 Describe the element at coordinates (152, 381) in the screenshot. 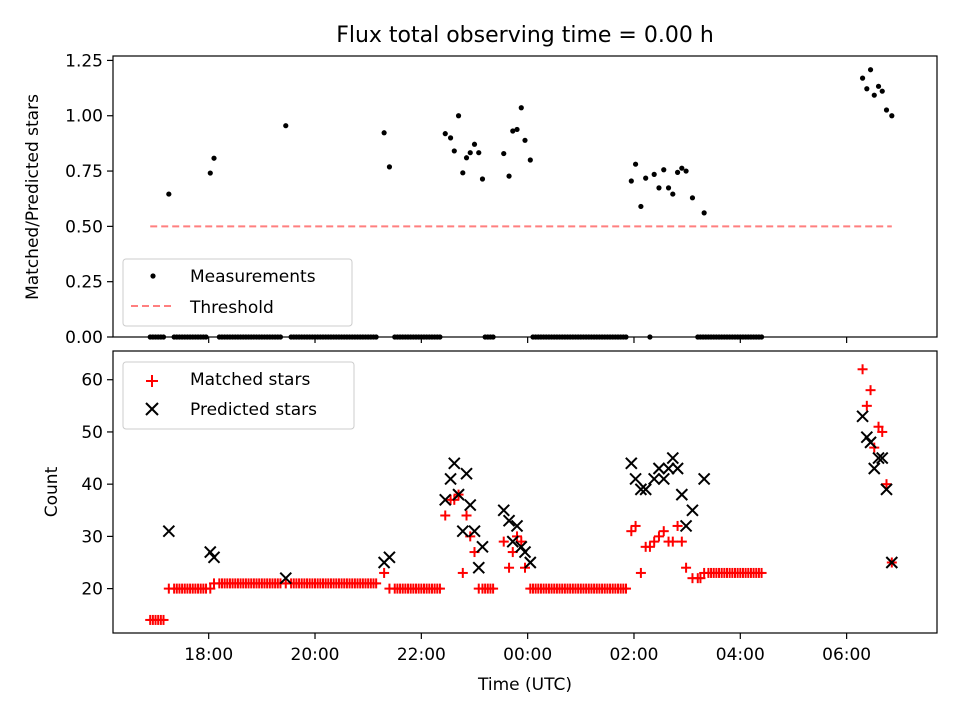

I see `legend-matched-marker` at that location.